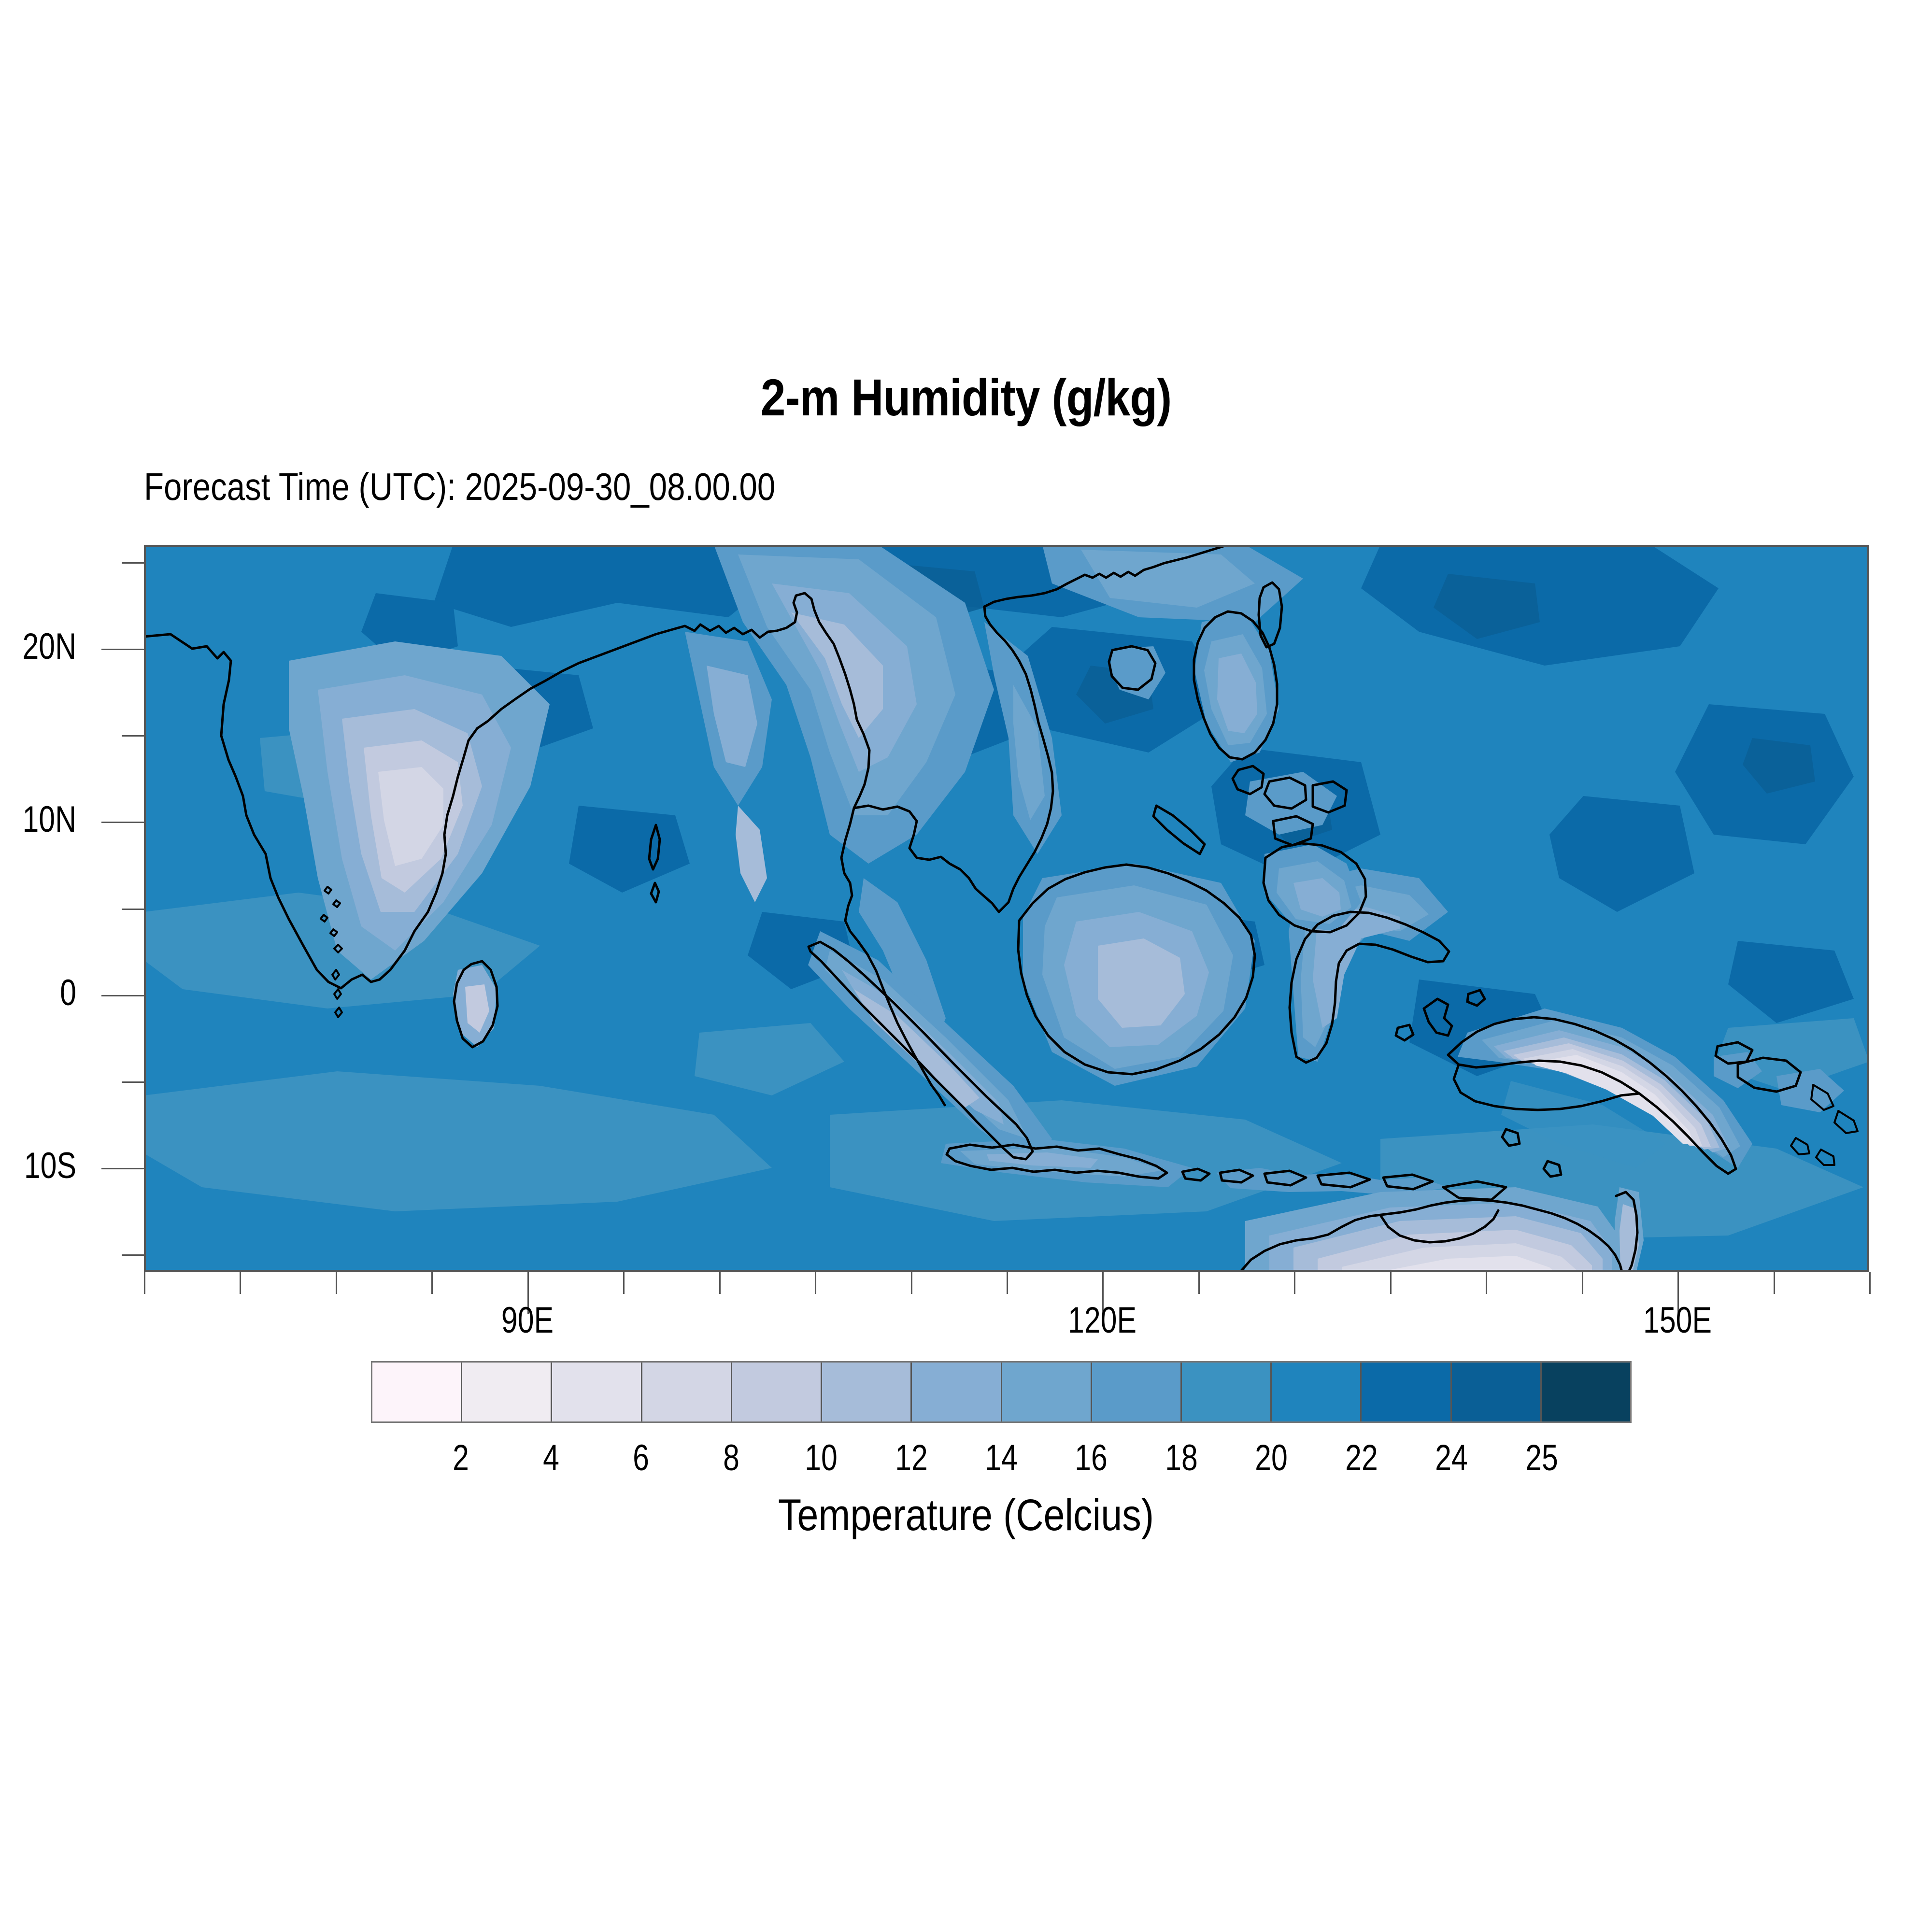 The height and width of the screenshot is (1932, 1932). What do you see at coordinates (460, 486) in the screenshot?
I see `chart-subtitle: Forecast Time (UTC): 2025-09-30_08.00.00` at bounding box center [460, 486].